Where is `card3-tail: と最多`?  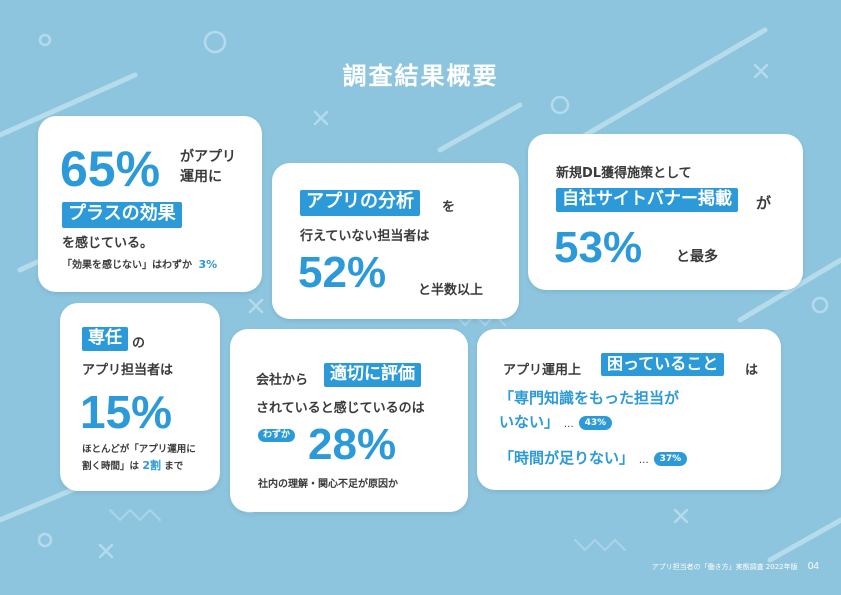 card3-tail: と最多 is located at coordinates (697, 257).